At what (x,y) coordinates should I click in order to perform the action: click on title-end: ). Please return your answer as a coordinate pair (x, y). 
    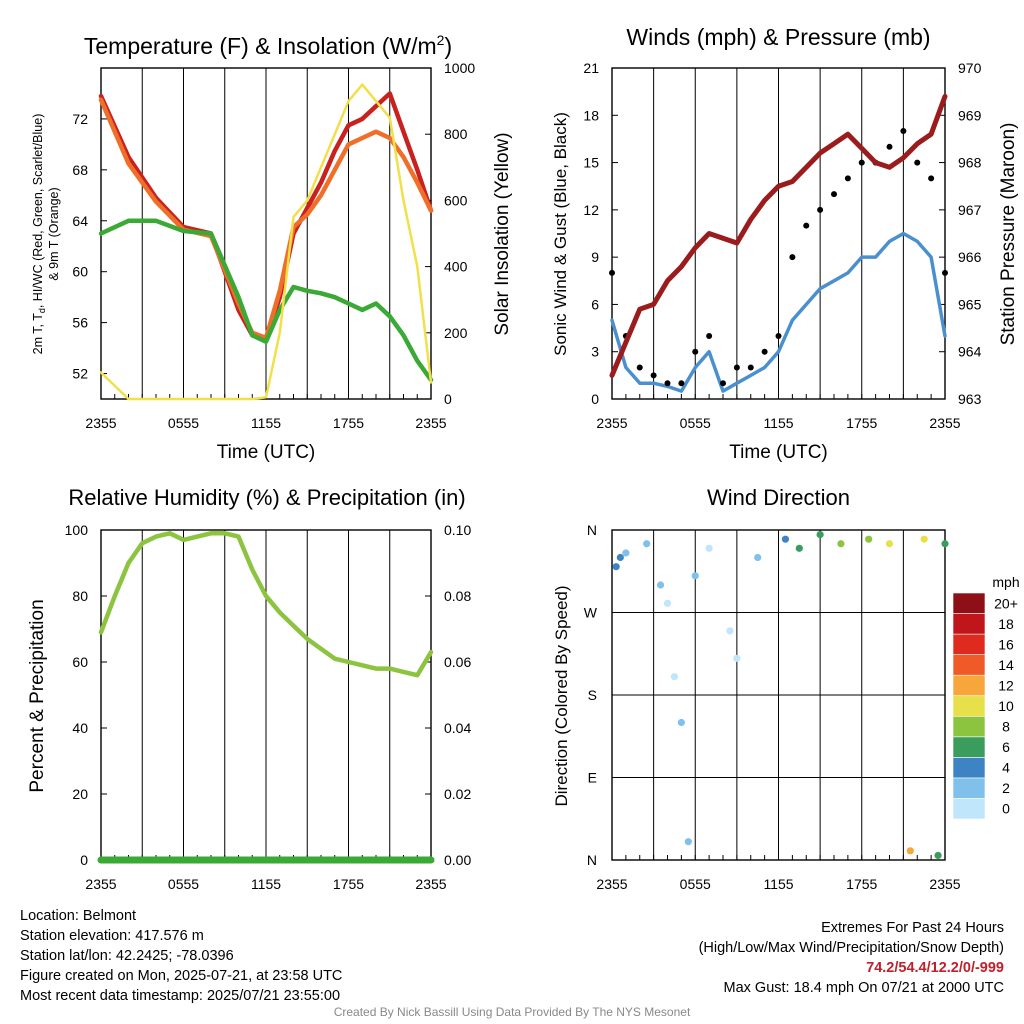
    Looking at the image, I should click on (448, 46).